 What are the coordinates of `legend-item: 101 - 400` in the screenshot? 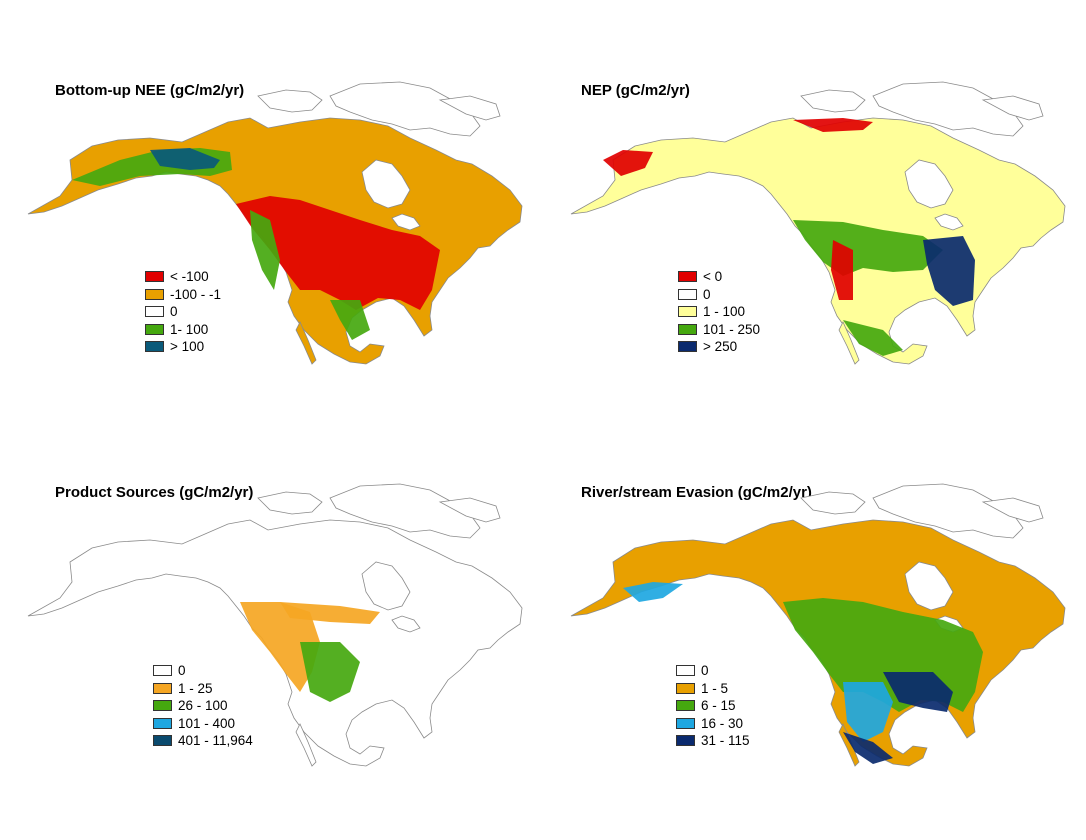 It's located at (203, 724).